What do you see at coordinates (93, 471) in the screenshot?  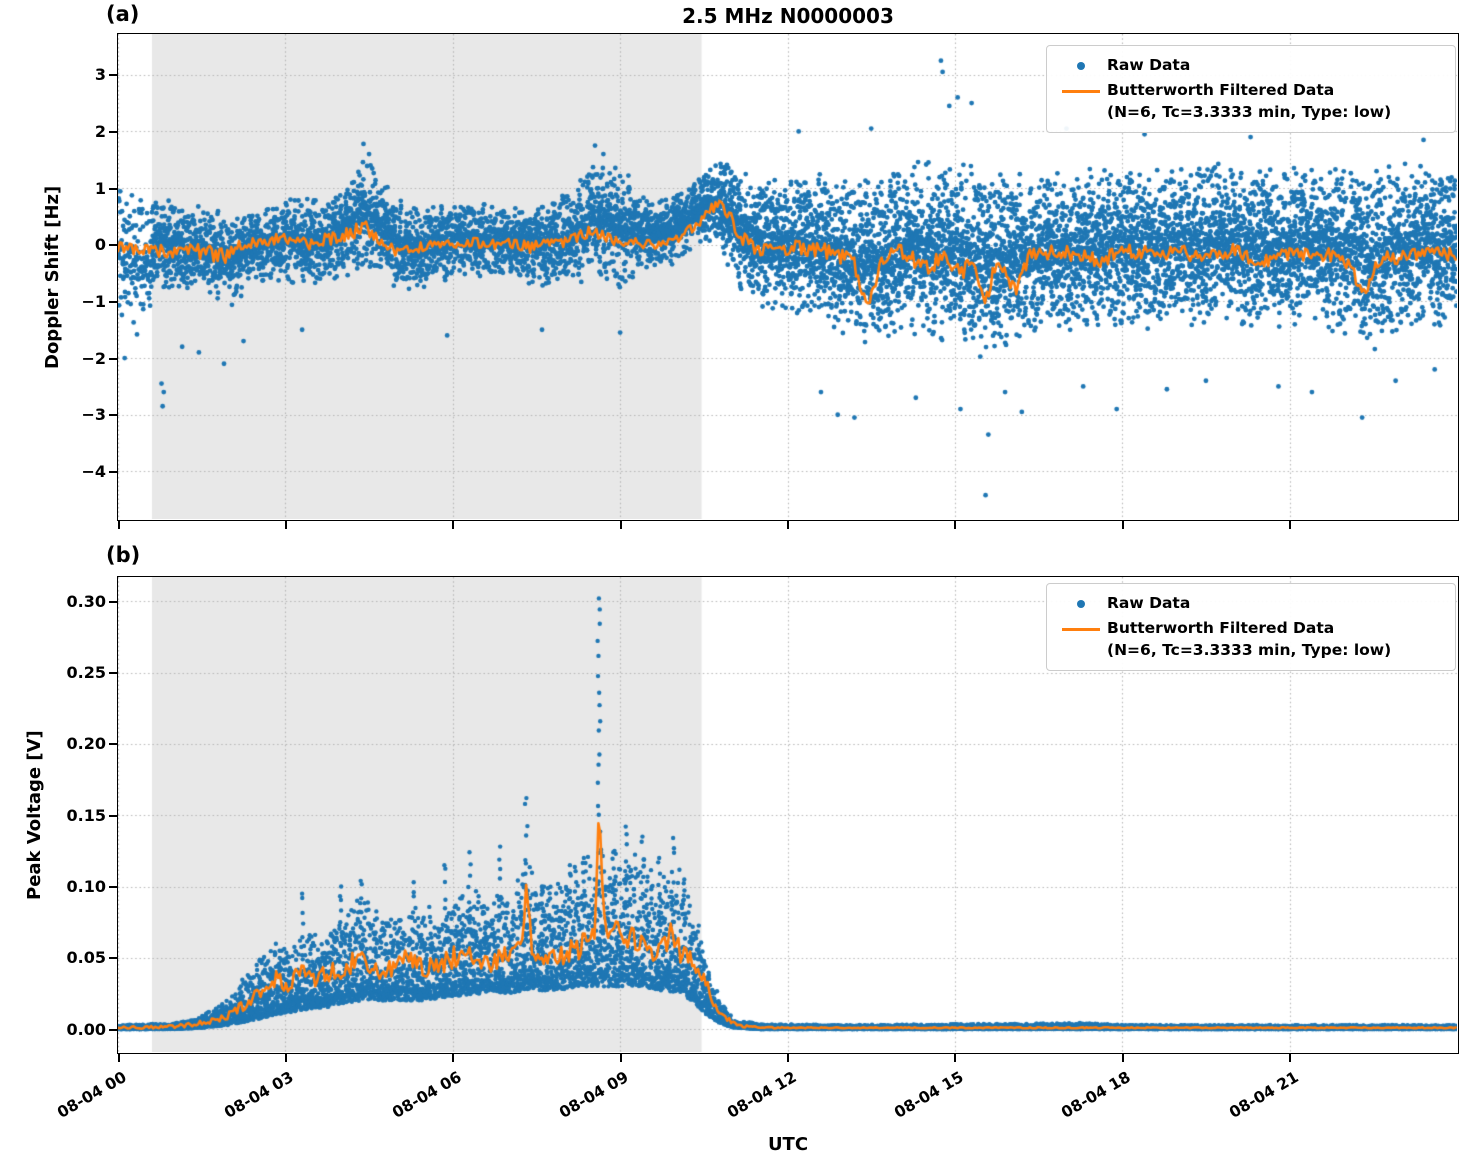 I see `y-tick-label: −4` at bounding box center [93, 471].